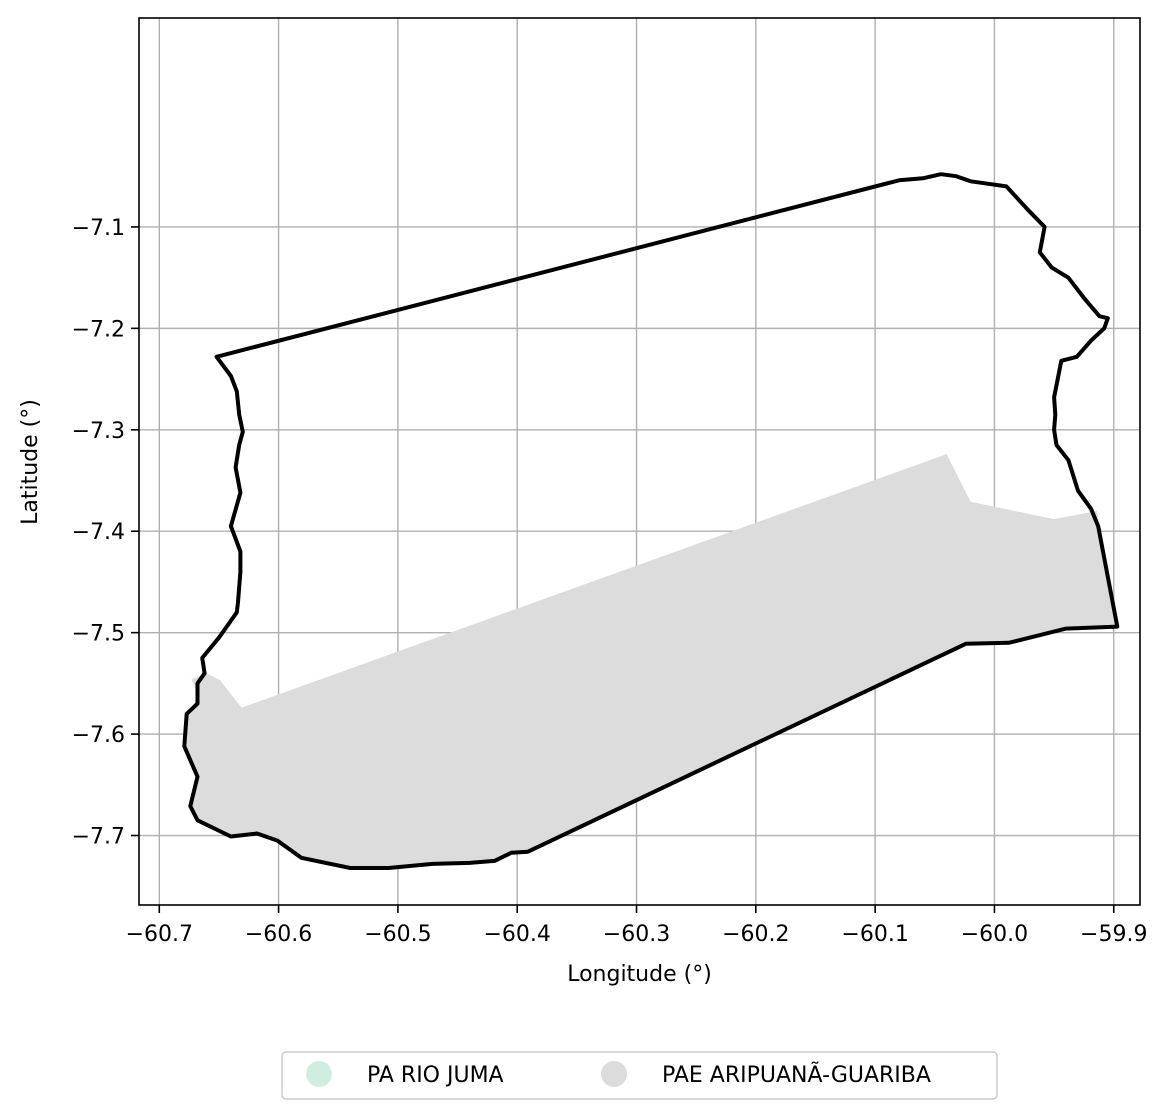  I want to click on y-axis: −7.1 −7.2 −7.3 −7.4 −7.5 −7.6 −7.7, so click(105, 533).